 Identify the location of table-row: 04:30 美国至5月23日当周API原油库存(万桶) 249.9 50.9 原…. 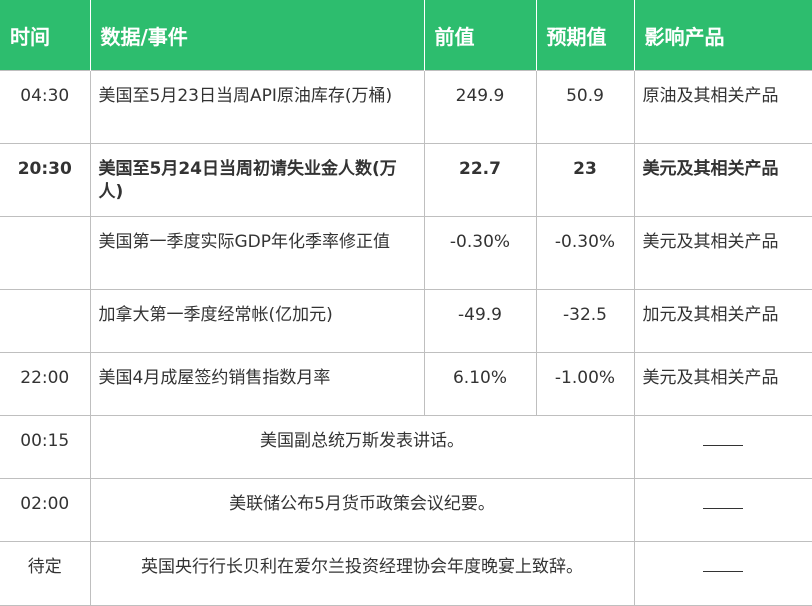
(406, 107).